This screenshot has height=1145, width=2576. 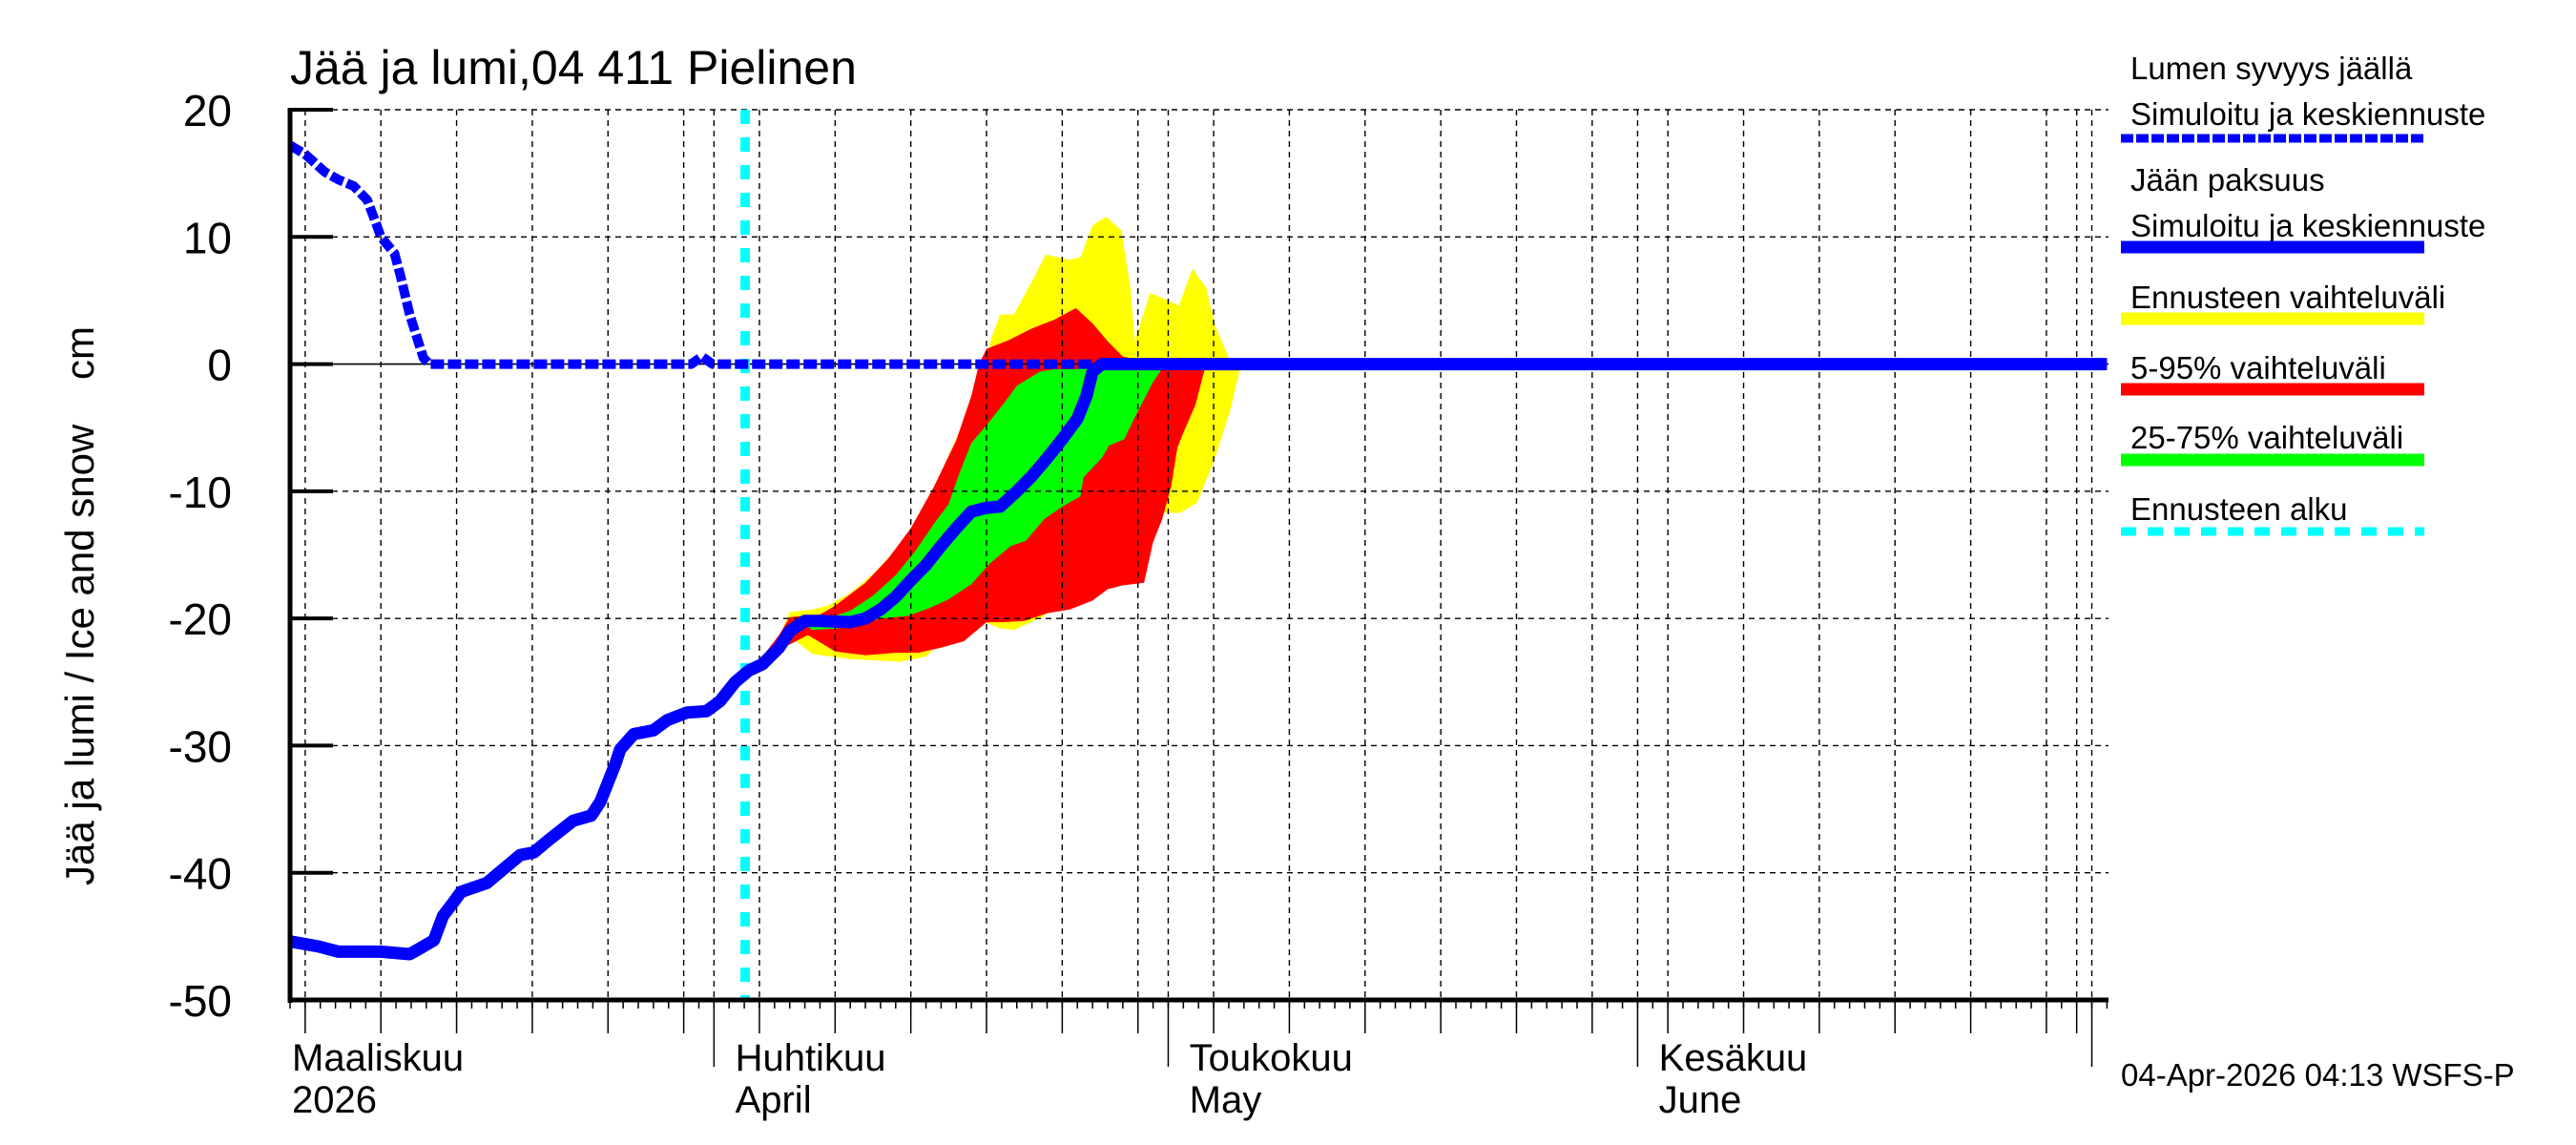 What do you see at coordinates (2239, 509) in the screenshot?
I see `legend-label: Ennusteen alku` at bounding box center [2239, 509].